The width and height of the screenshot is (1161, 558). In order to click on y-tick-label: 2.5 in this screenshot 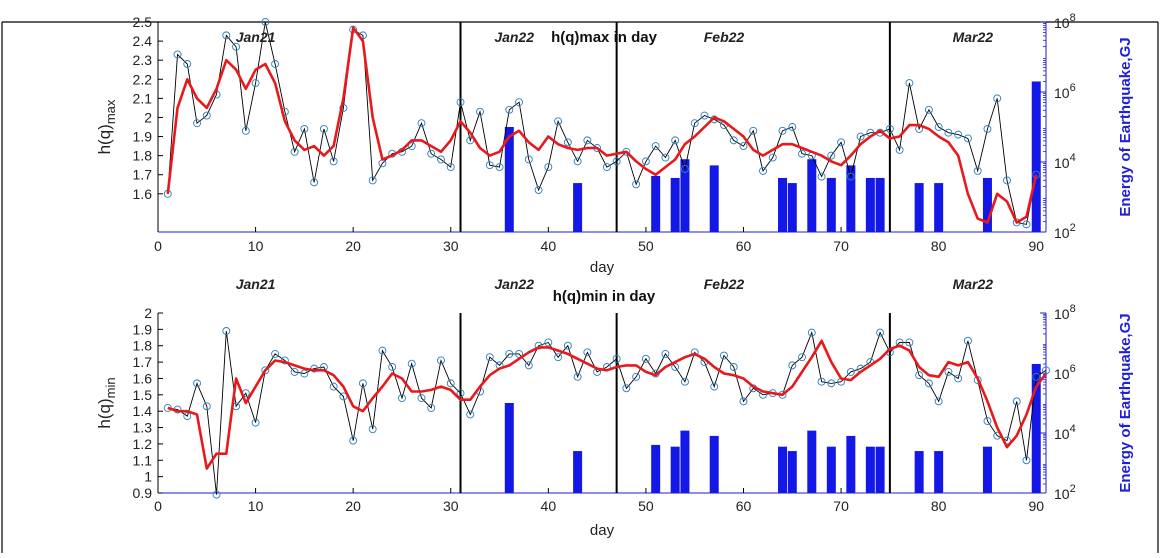, I will do `click(143, 22)`.